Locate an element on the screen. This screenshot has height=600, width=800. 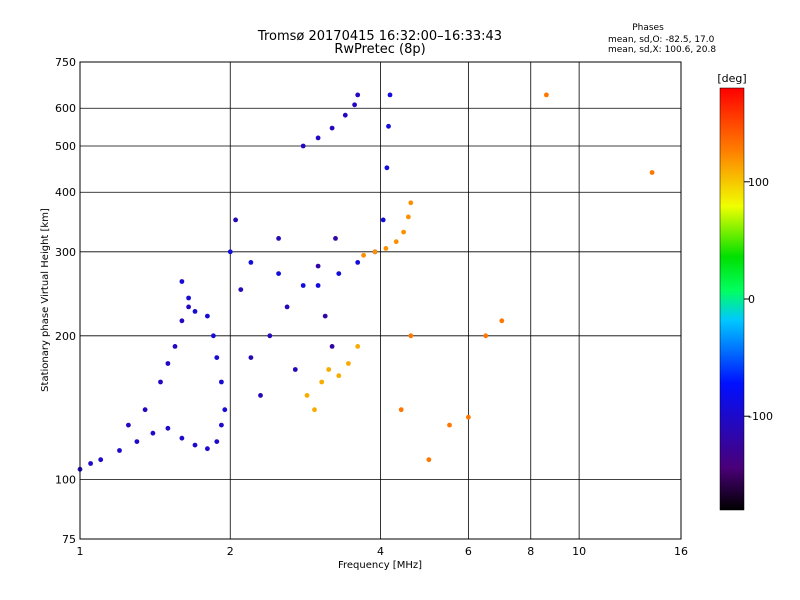
y-tick-label: 400 is located at coordinates (65, 192).